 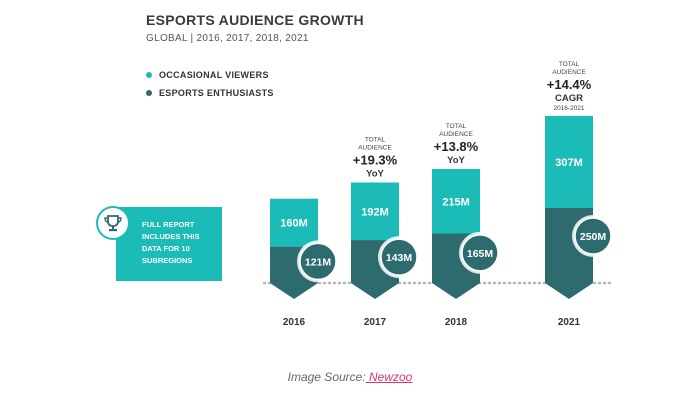 What do you see at coordinates (456, 322) in the screenshot?
I see `year-label: 2018` at bounding box center [456, 322].